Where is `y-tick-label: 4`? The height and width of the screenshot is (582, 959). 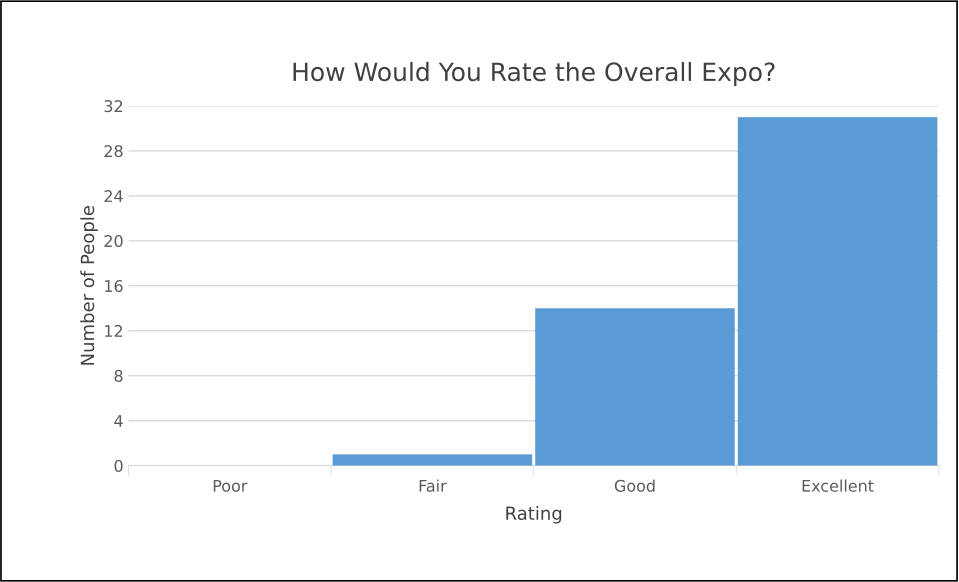
y-tick-label: 4 is located at coordinates (118, 421).